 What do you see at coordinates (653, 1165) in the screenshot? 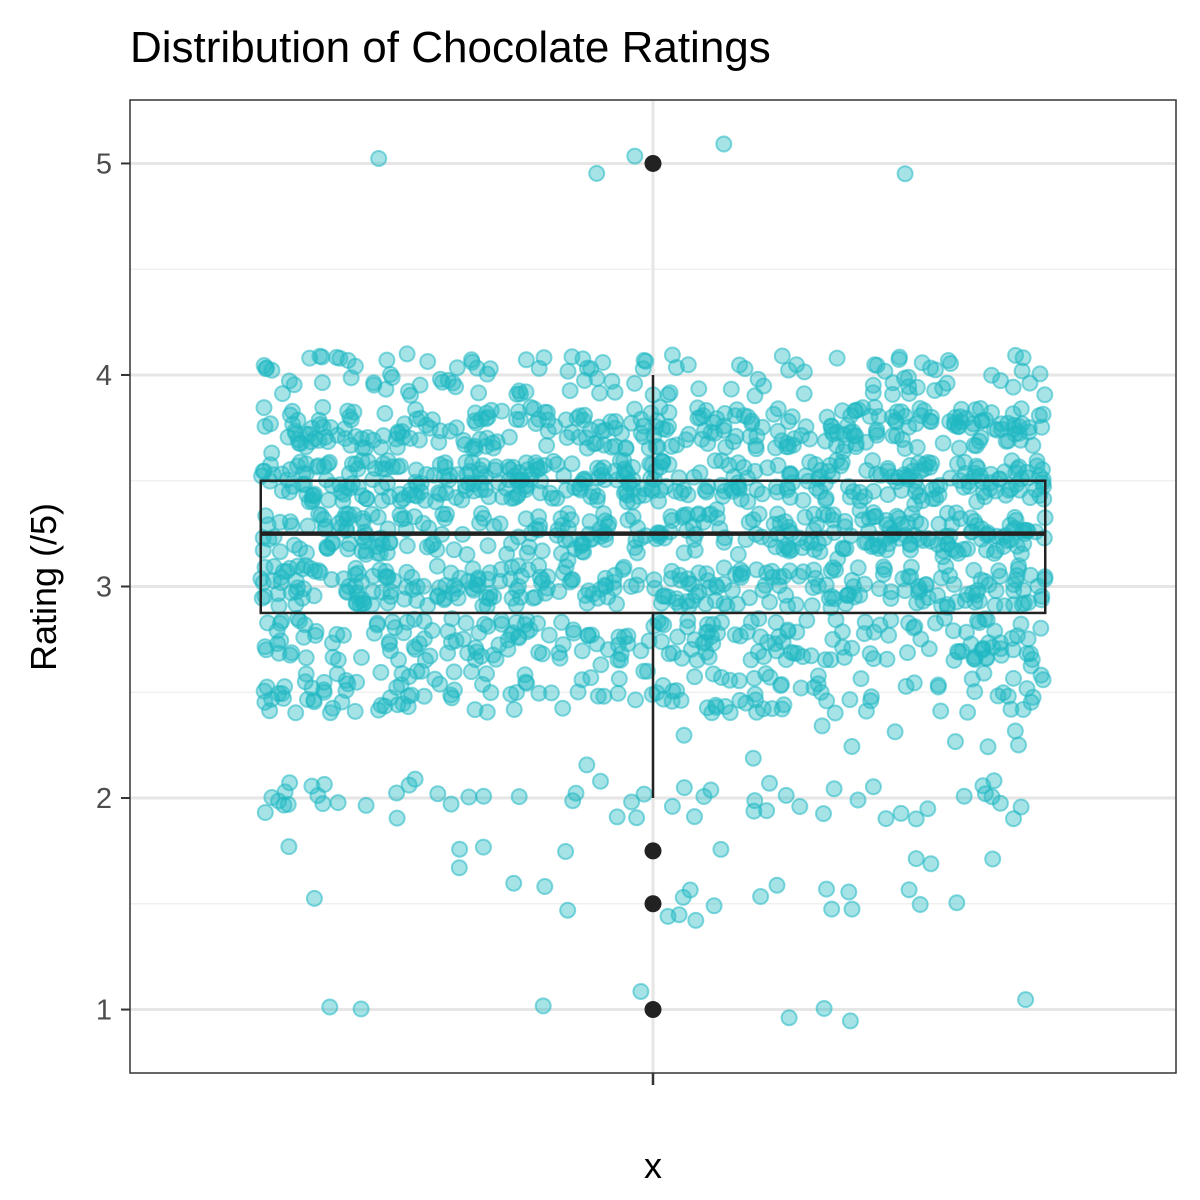
I see `x-axis-title: x` at bounding box center [653, 1165].